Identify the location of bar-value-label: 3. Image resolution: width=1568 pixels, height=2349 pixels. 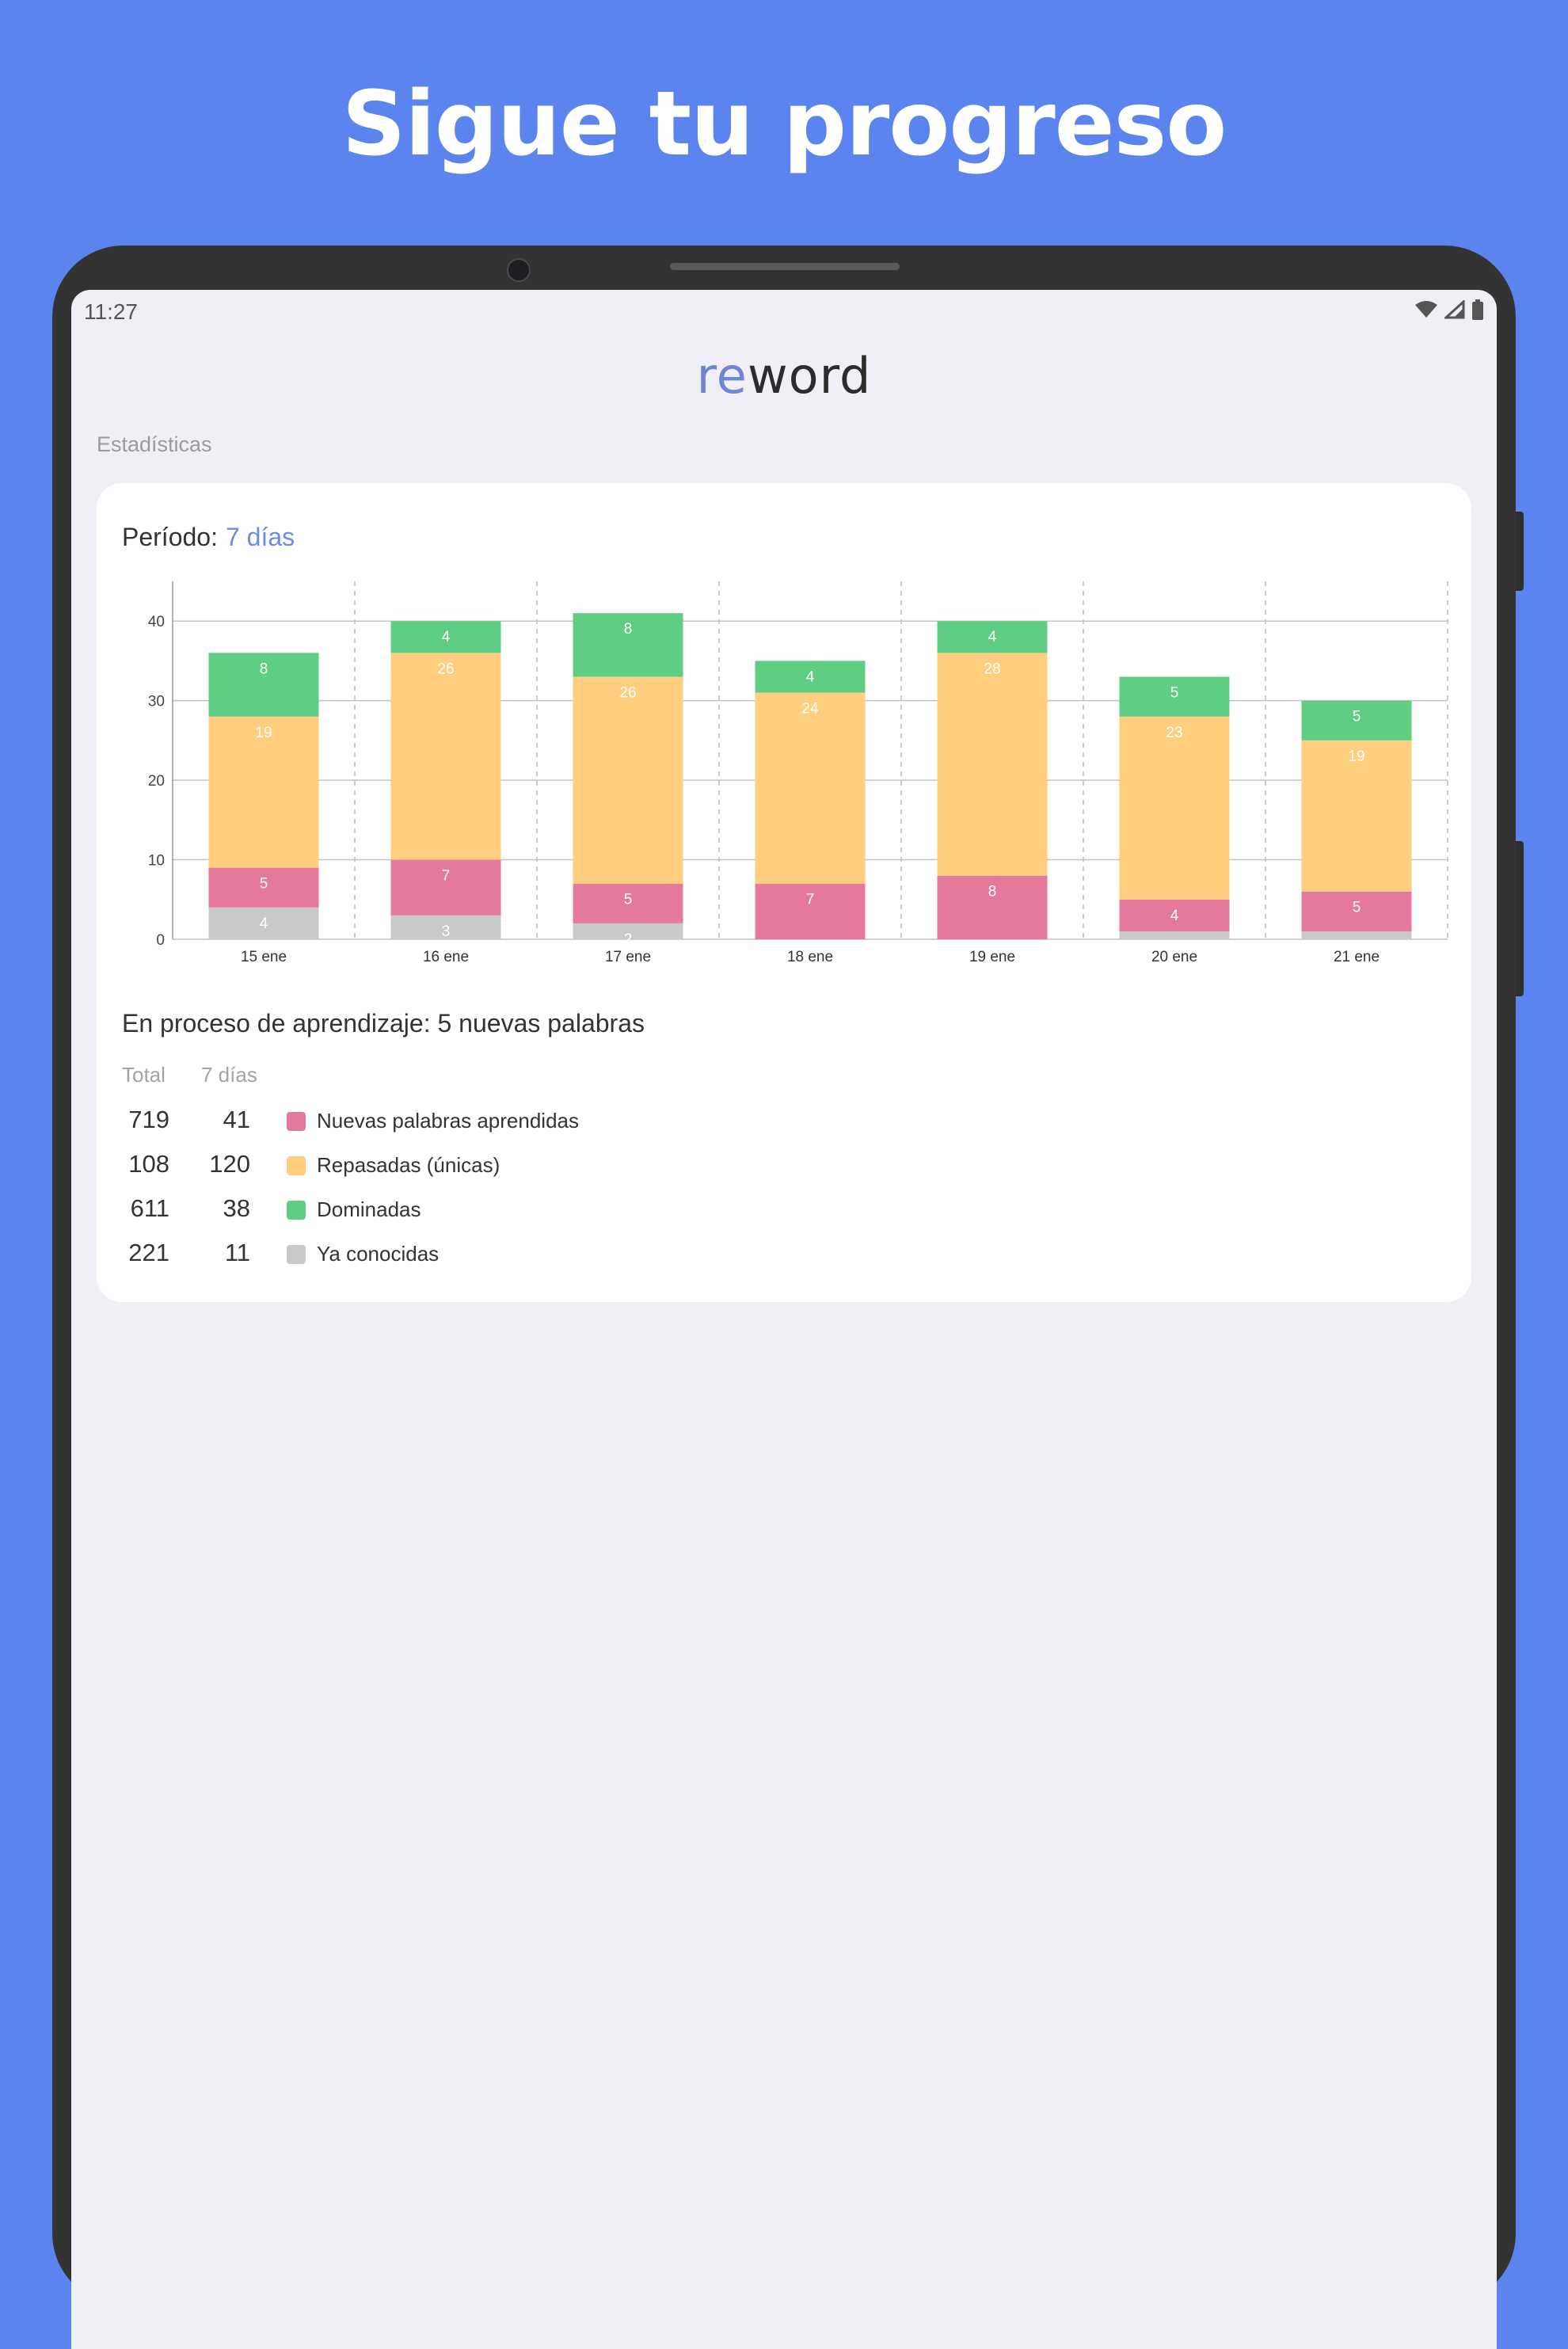
(446, 931).